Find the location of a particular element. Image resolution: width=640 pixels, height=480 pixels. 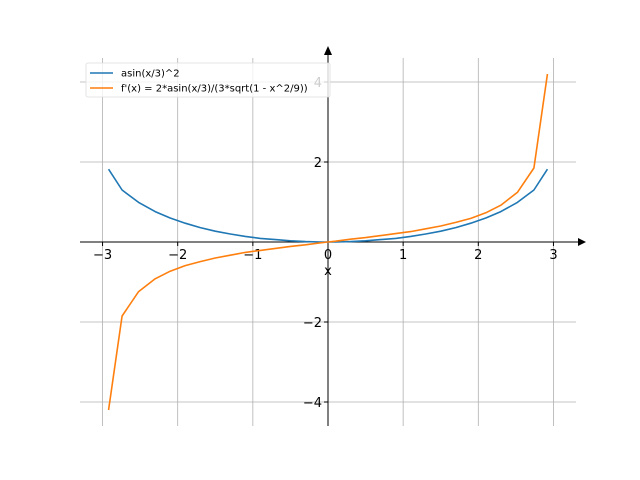

y-tick-label: 2 is located at coordinates (318, 163).